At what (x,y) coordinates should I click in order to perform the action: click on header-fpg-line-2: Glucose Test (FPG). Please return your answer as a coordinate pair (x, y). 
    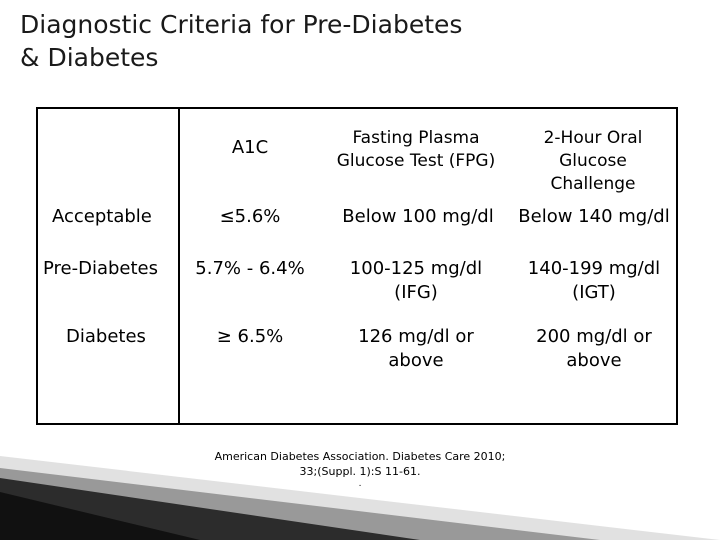
    Looking at the image, I should click on (416, 161).